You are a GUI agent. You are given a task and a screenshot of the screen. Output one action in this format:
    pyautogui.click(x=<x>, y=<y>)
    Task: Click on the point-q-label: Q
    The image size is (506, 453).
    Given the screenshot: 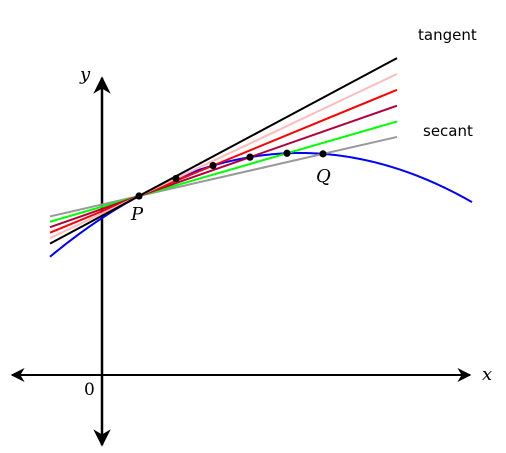 What is the action you would take?
    pyautogui.click(x=323, y=176)
    